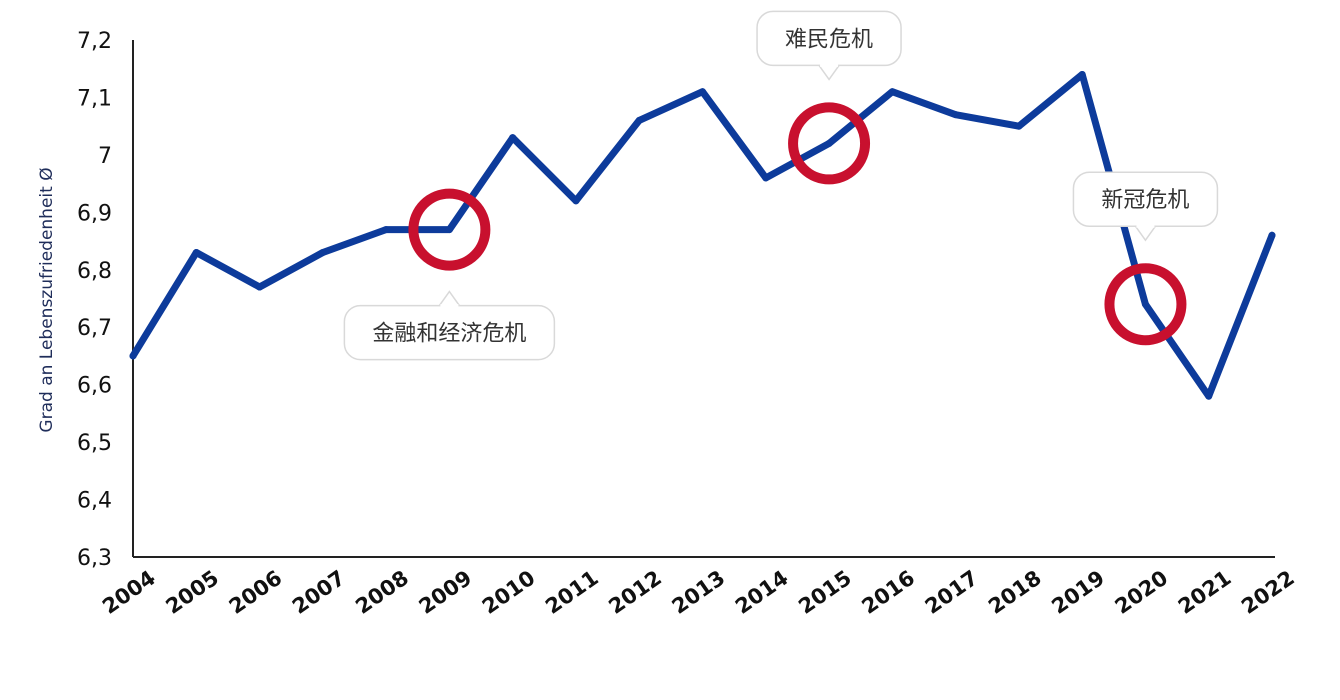 This screenshot has height=700, width=1340. I want to click on annotation: 新冠危机, so click(1145, 258).